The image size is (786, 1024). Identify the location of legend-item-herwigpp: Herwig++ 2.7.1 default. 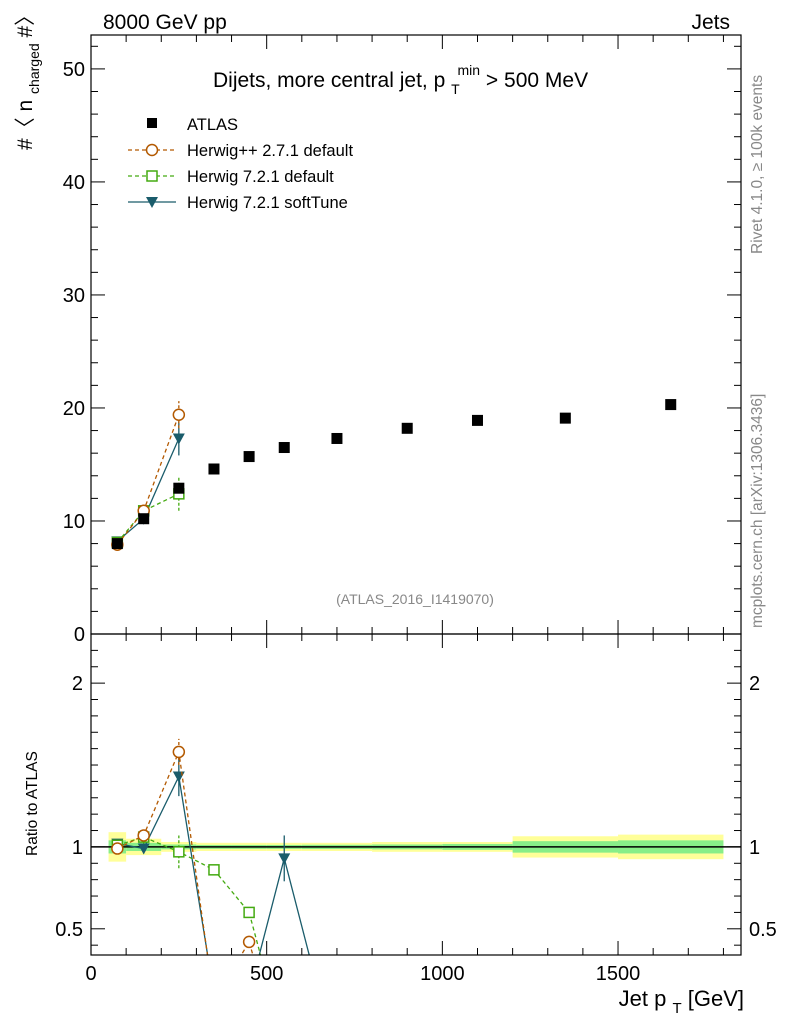
(240, 151).